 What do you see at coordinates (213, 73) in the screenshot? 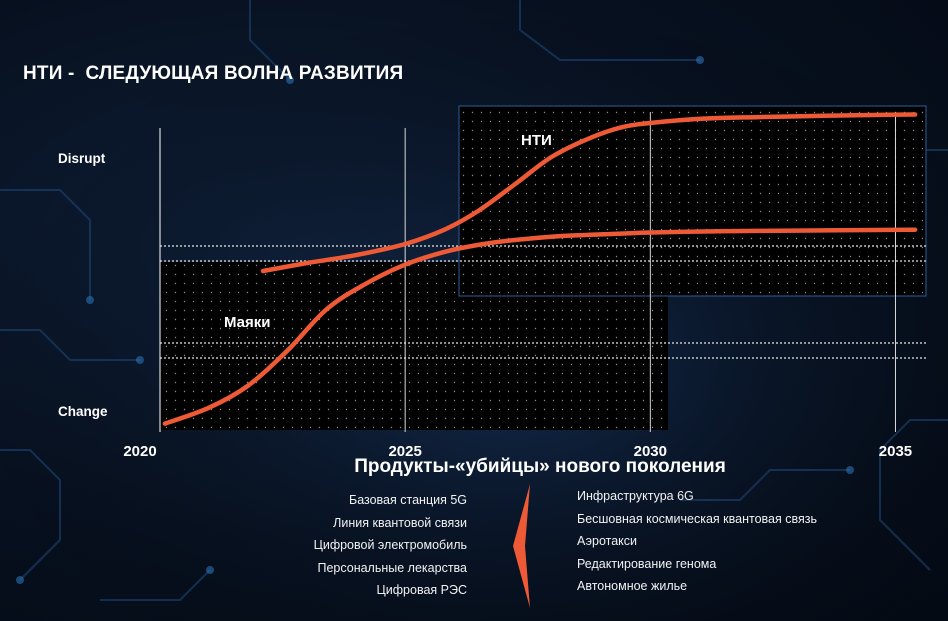
I see `slide-title: НТИ - СЛЕДУЮЩАЯ ВОЛНА РАЗВИТИЯ` at bounding box center [213, 73].